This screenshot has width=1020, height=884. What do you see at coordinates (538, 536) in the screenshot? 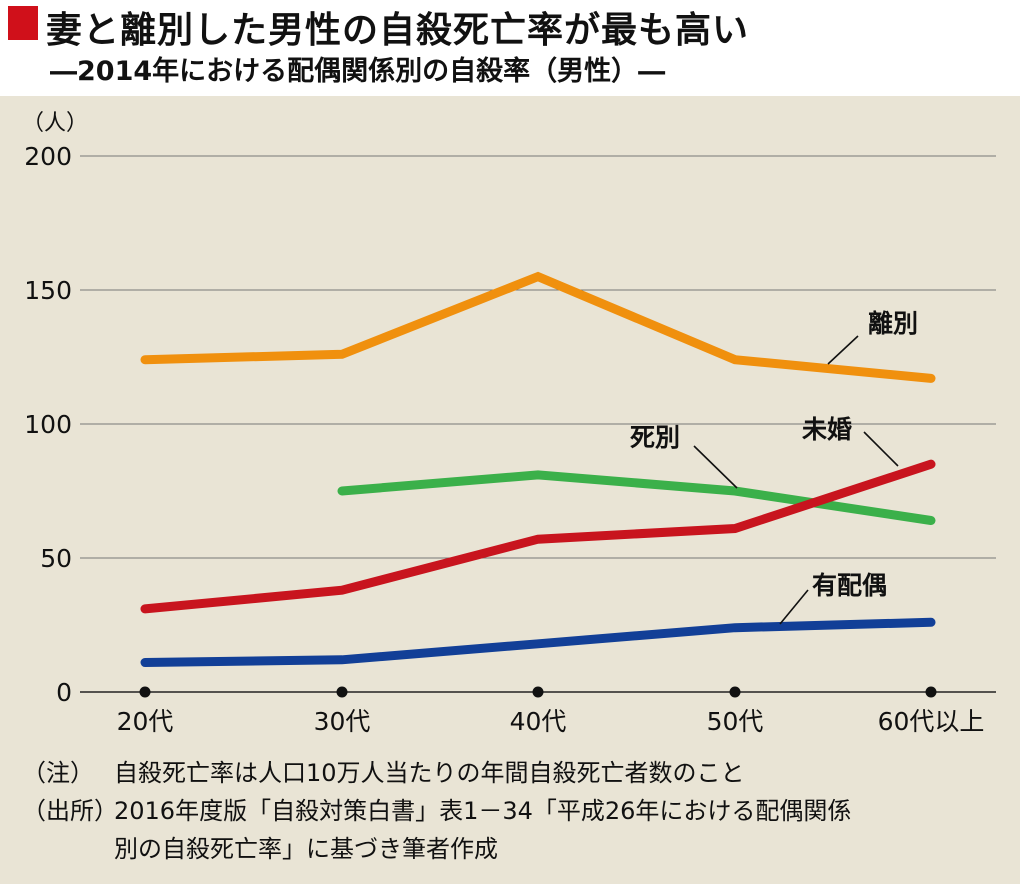
I see `series-line-未婚` at bounding box center [538, 536].